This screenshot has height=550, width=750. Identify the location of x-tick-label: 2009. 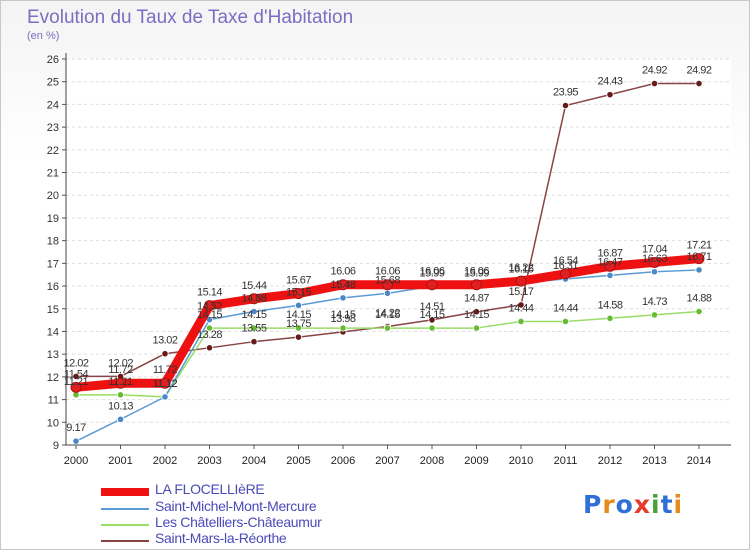
(476, 461).